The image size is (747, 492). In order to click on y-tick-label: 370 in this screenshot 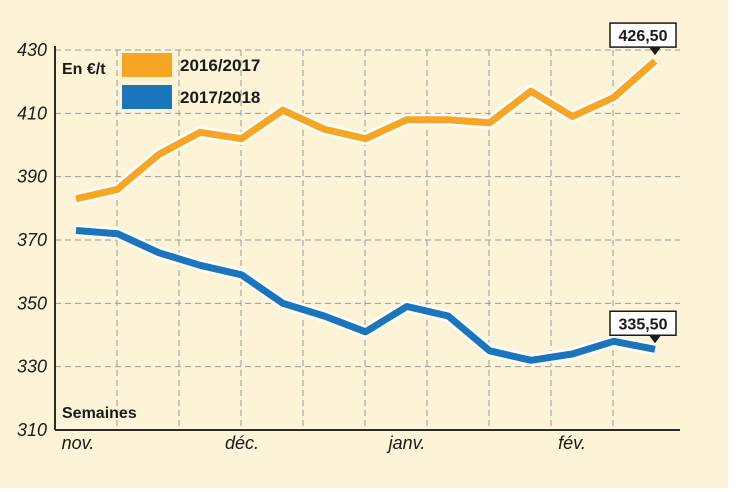, I will do `click(32, 240)`.